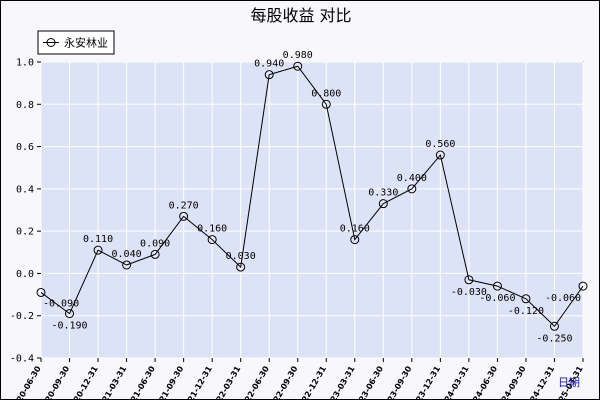  What do you see at coordinates (25, 147) in the screenshot?
I see `y-tick-label: 0.6` at bounding box center [25, 147].